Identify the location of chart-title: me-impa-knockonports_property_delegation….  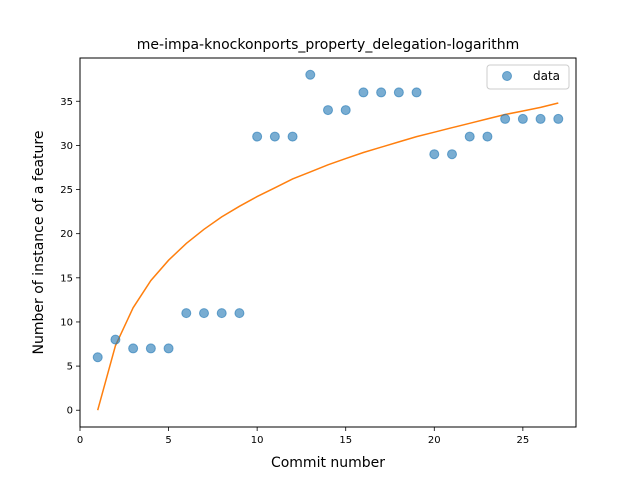
(328, 45).